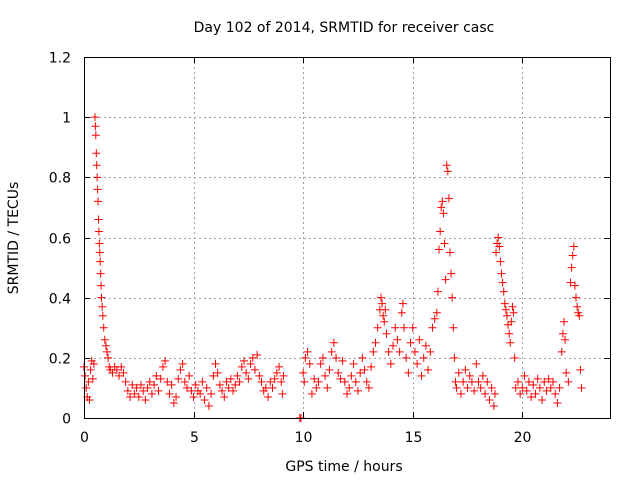 The height and width of the screenshot is (480, 640). What do you see at coordinates (84, 438) in the screenshot?
I see `x-tick-label: 0` at bounding box center [84, 438].